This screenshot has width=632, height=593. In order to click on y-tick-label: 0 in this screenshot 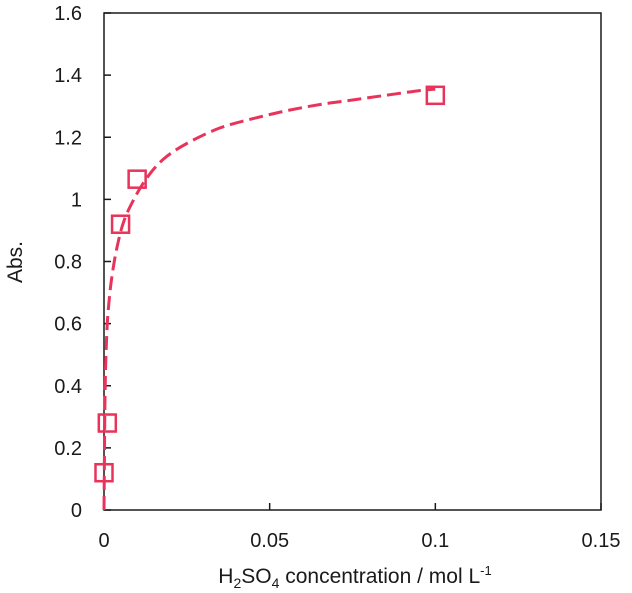, I will do `click(76, 511)`.